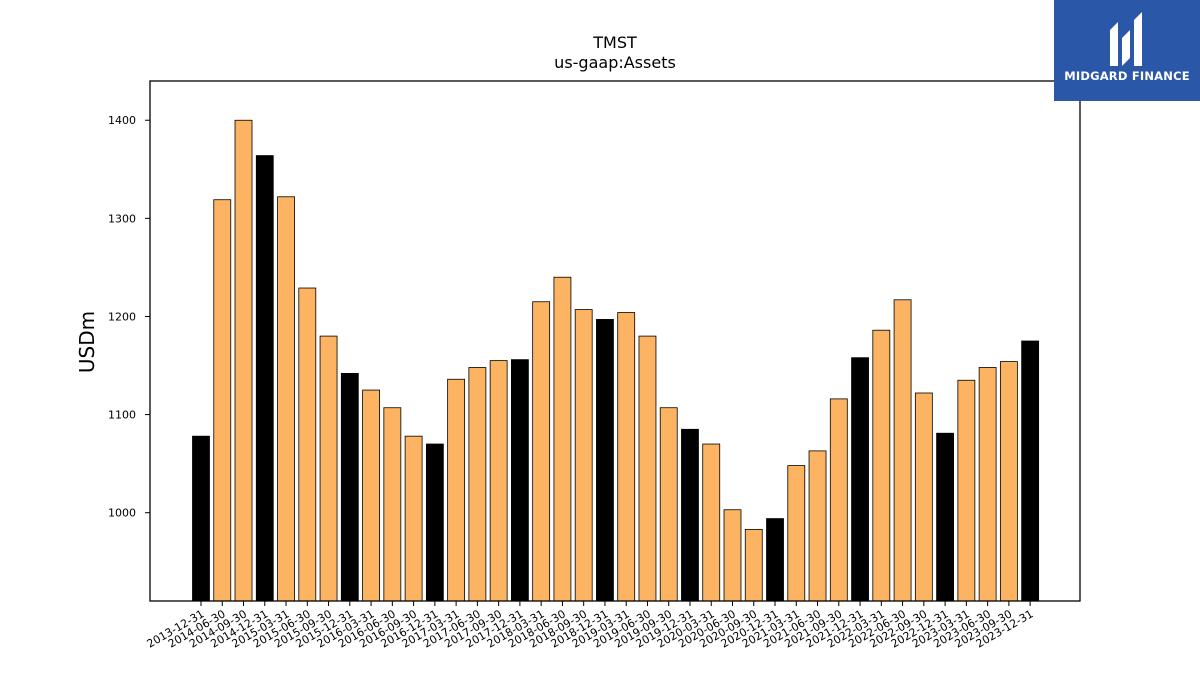 The height and width of the screenshot is (675, 1200). Describe the element at coordinates (122, 513) in the screenshot. I see `y-tick-label: 1000` at that location.